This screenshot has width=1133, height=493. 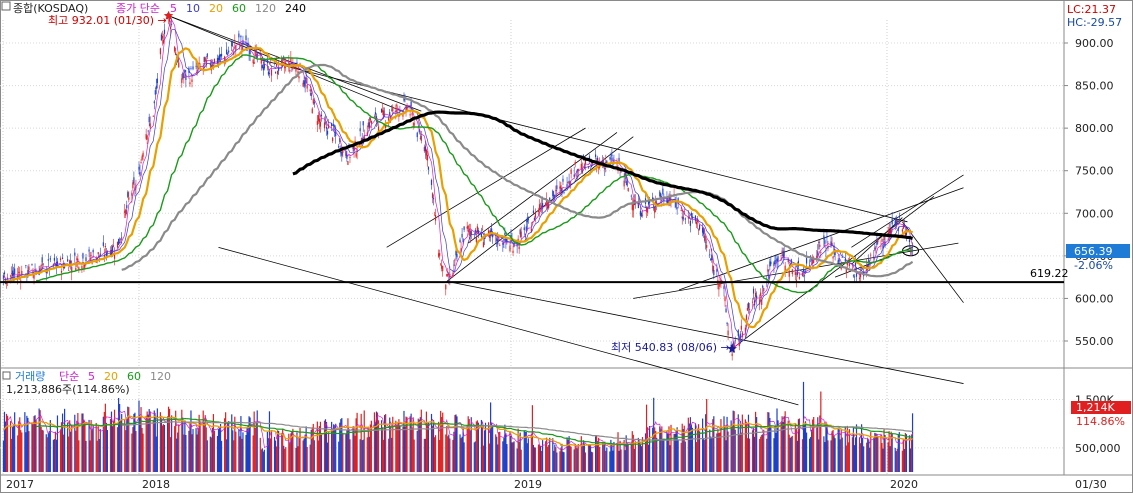 What do you see at coordinates (1093, 265) in the screenshot?
I see `current-change: -2.06%` at bounding box center [1093, 265].